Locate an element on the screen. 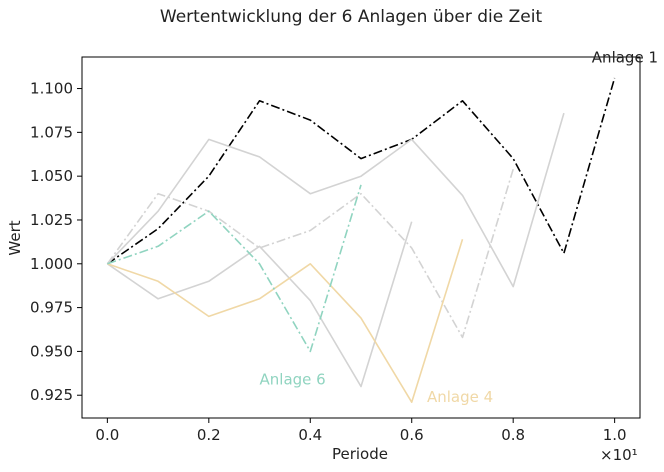 The height and width of the screenshot is (472, 664). x-tick-label: 0.2 is located at coordinates (209, 435).